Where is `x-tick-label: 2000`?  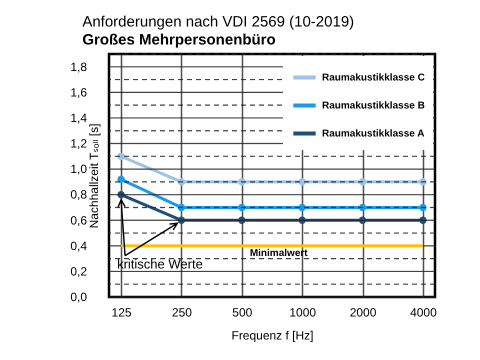 x-tick-label: 2000 is located at coordinates (363, 313).